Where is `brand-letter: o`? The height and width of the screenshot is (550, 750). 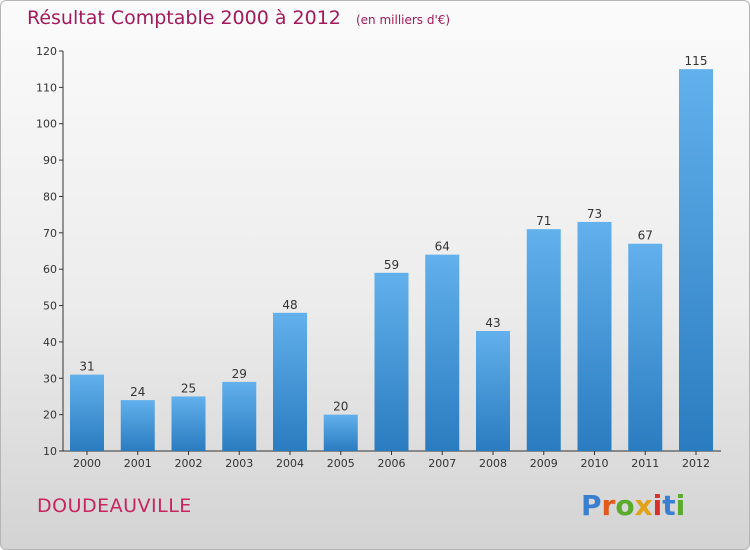
brand-letter: o is located at coordinates (625, 505).